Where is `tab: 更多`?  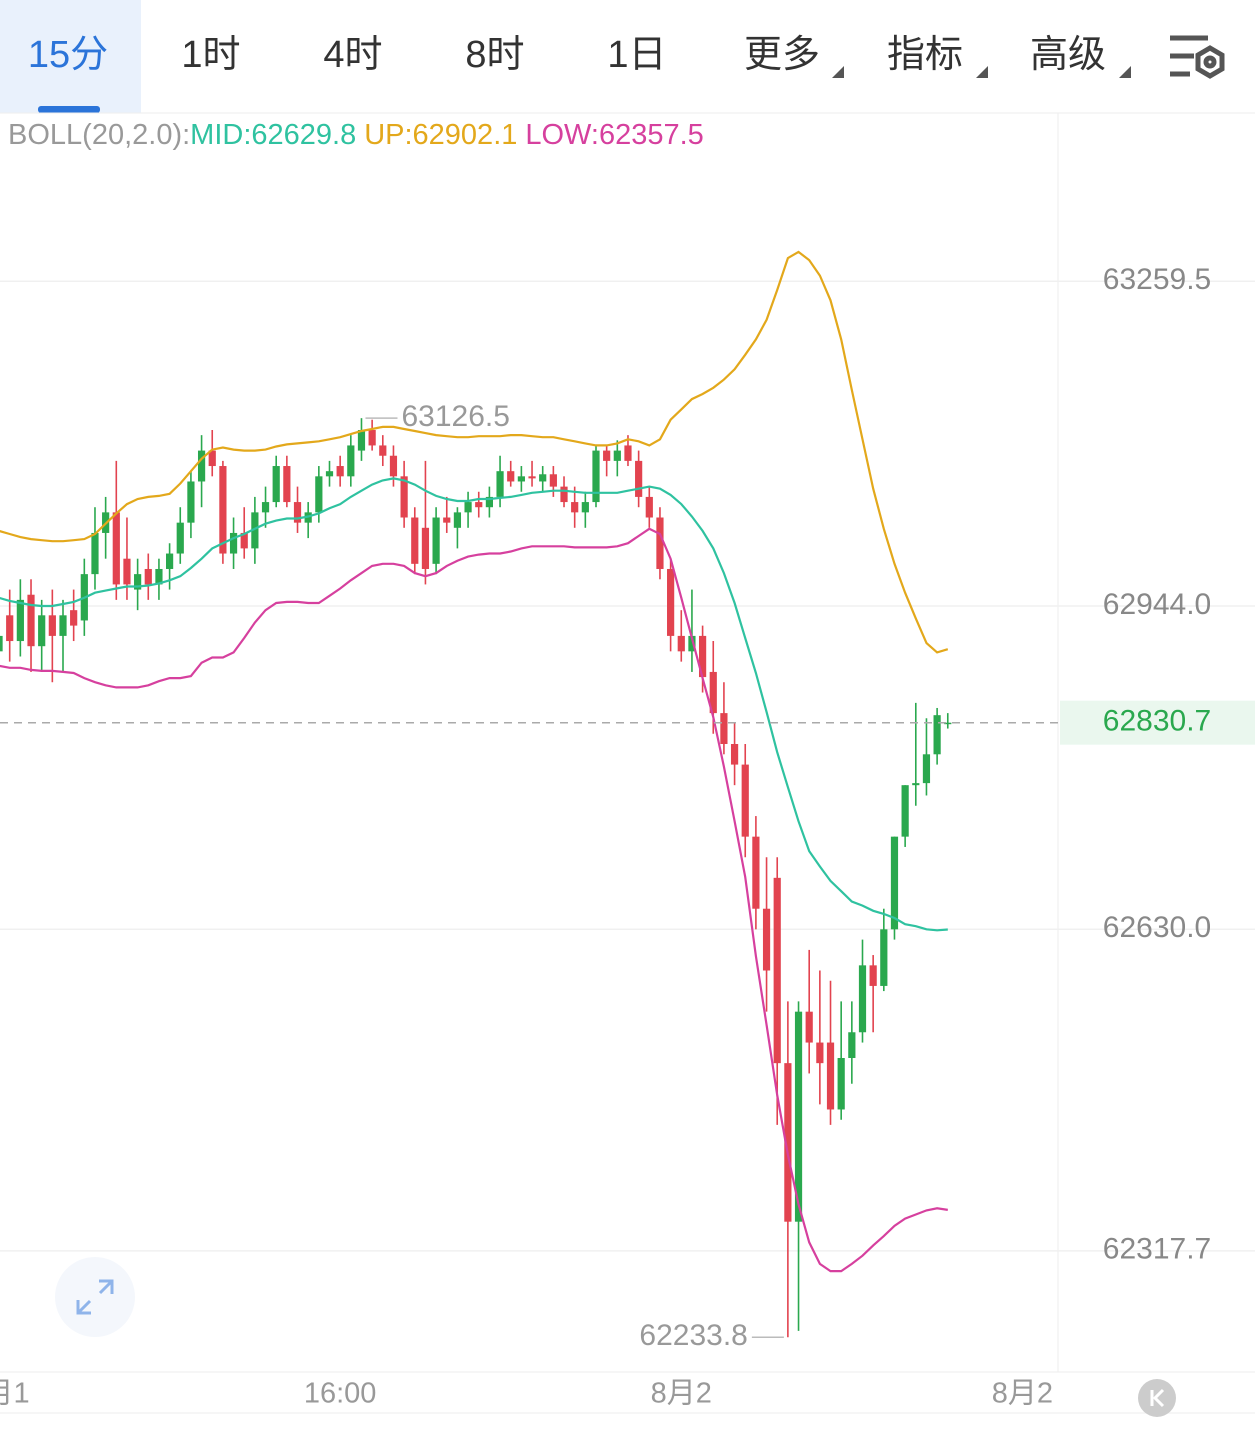
tab: 更多 is located at coordinates (782, 55).